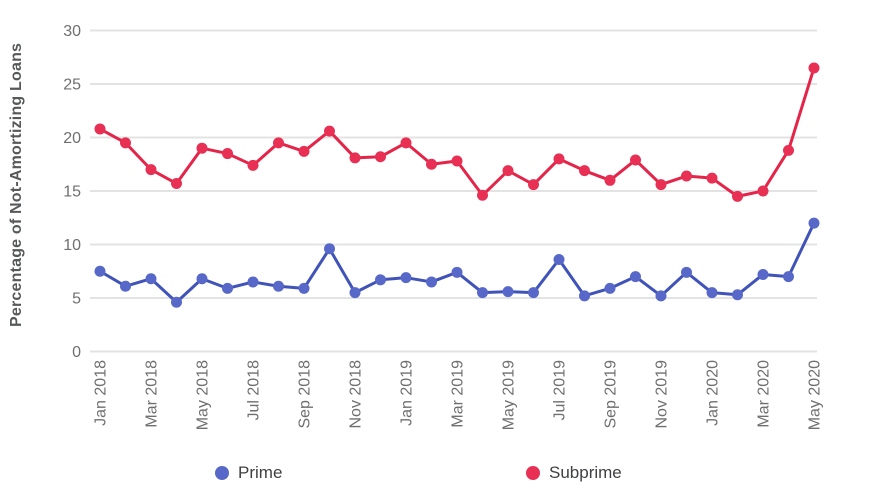  I want to click on legend: Prime Subprime, so click(435, 473).